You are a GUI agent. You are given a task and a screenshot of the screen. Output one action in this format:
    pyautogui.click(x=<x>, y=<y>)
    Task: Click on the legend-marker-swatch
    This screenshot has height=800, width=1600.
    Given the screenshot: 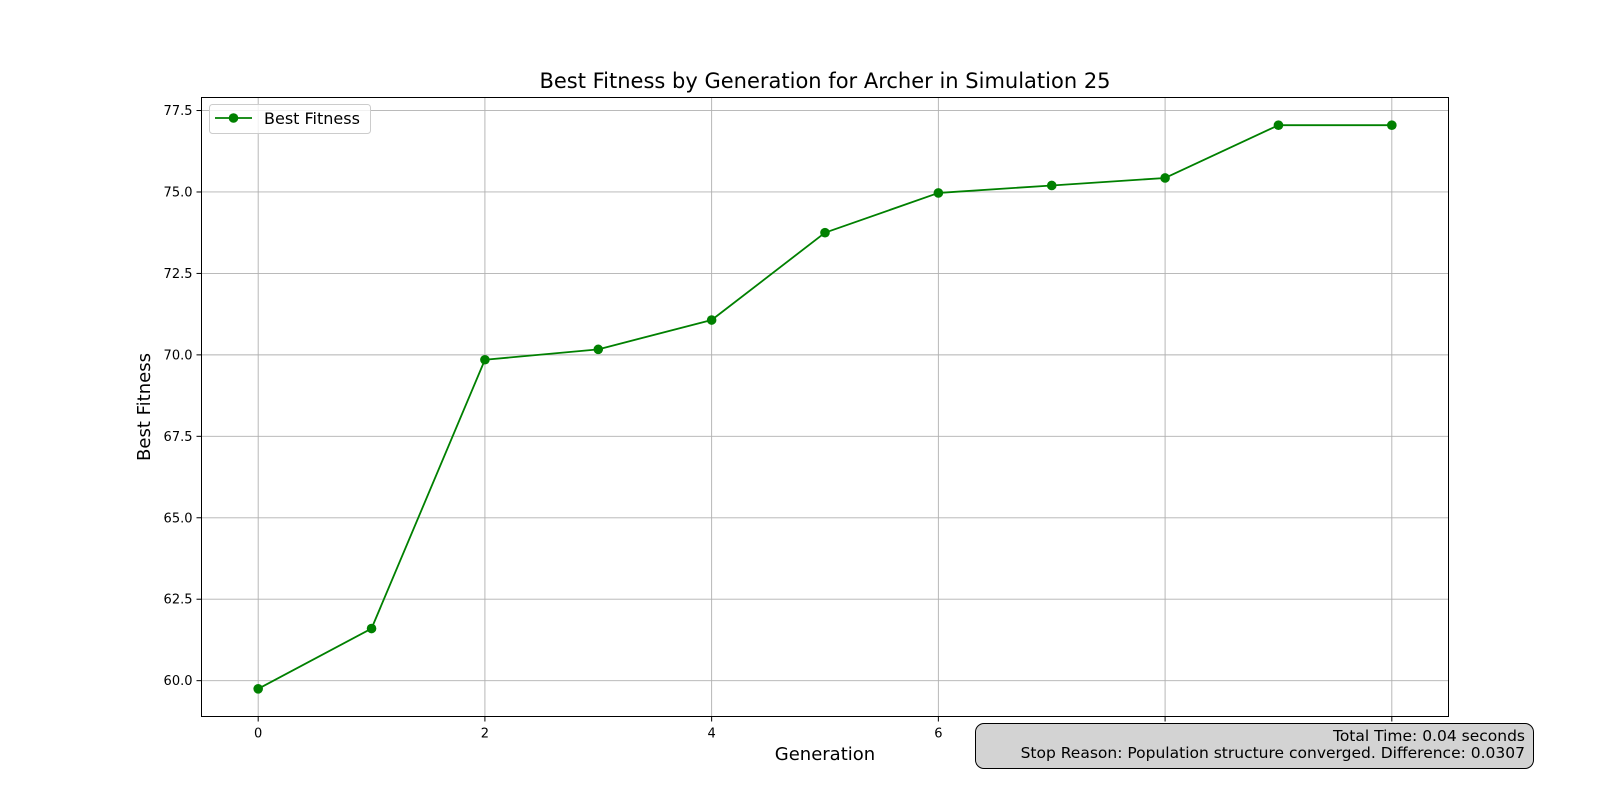 What is the action you would take?
    pyautogui.click(x=233, y=118)
    